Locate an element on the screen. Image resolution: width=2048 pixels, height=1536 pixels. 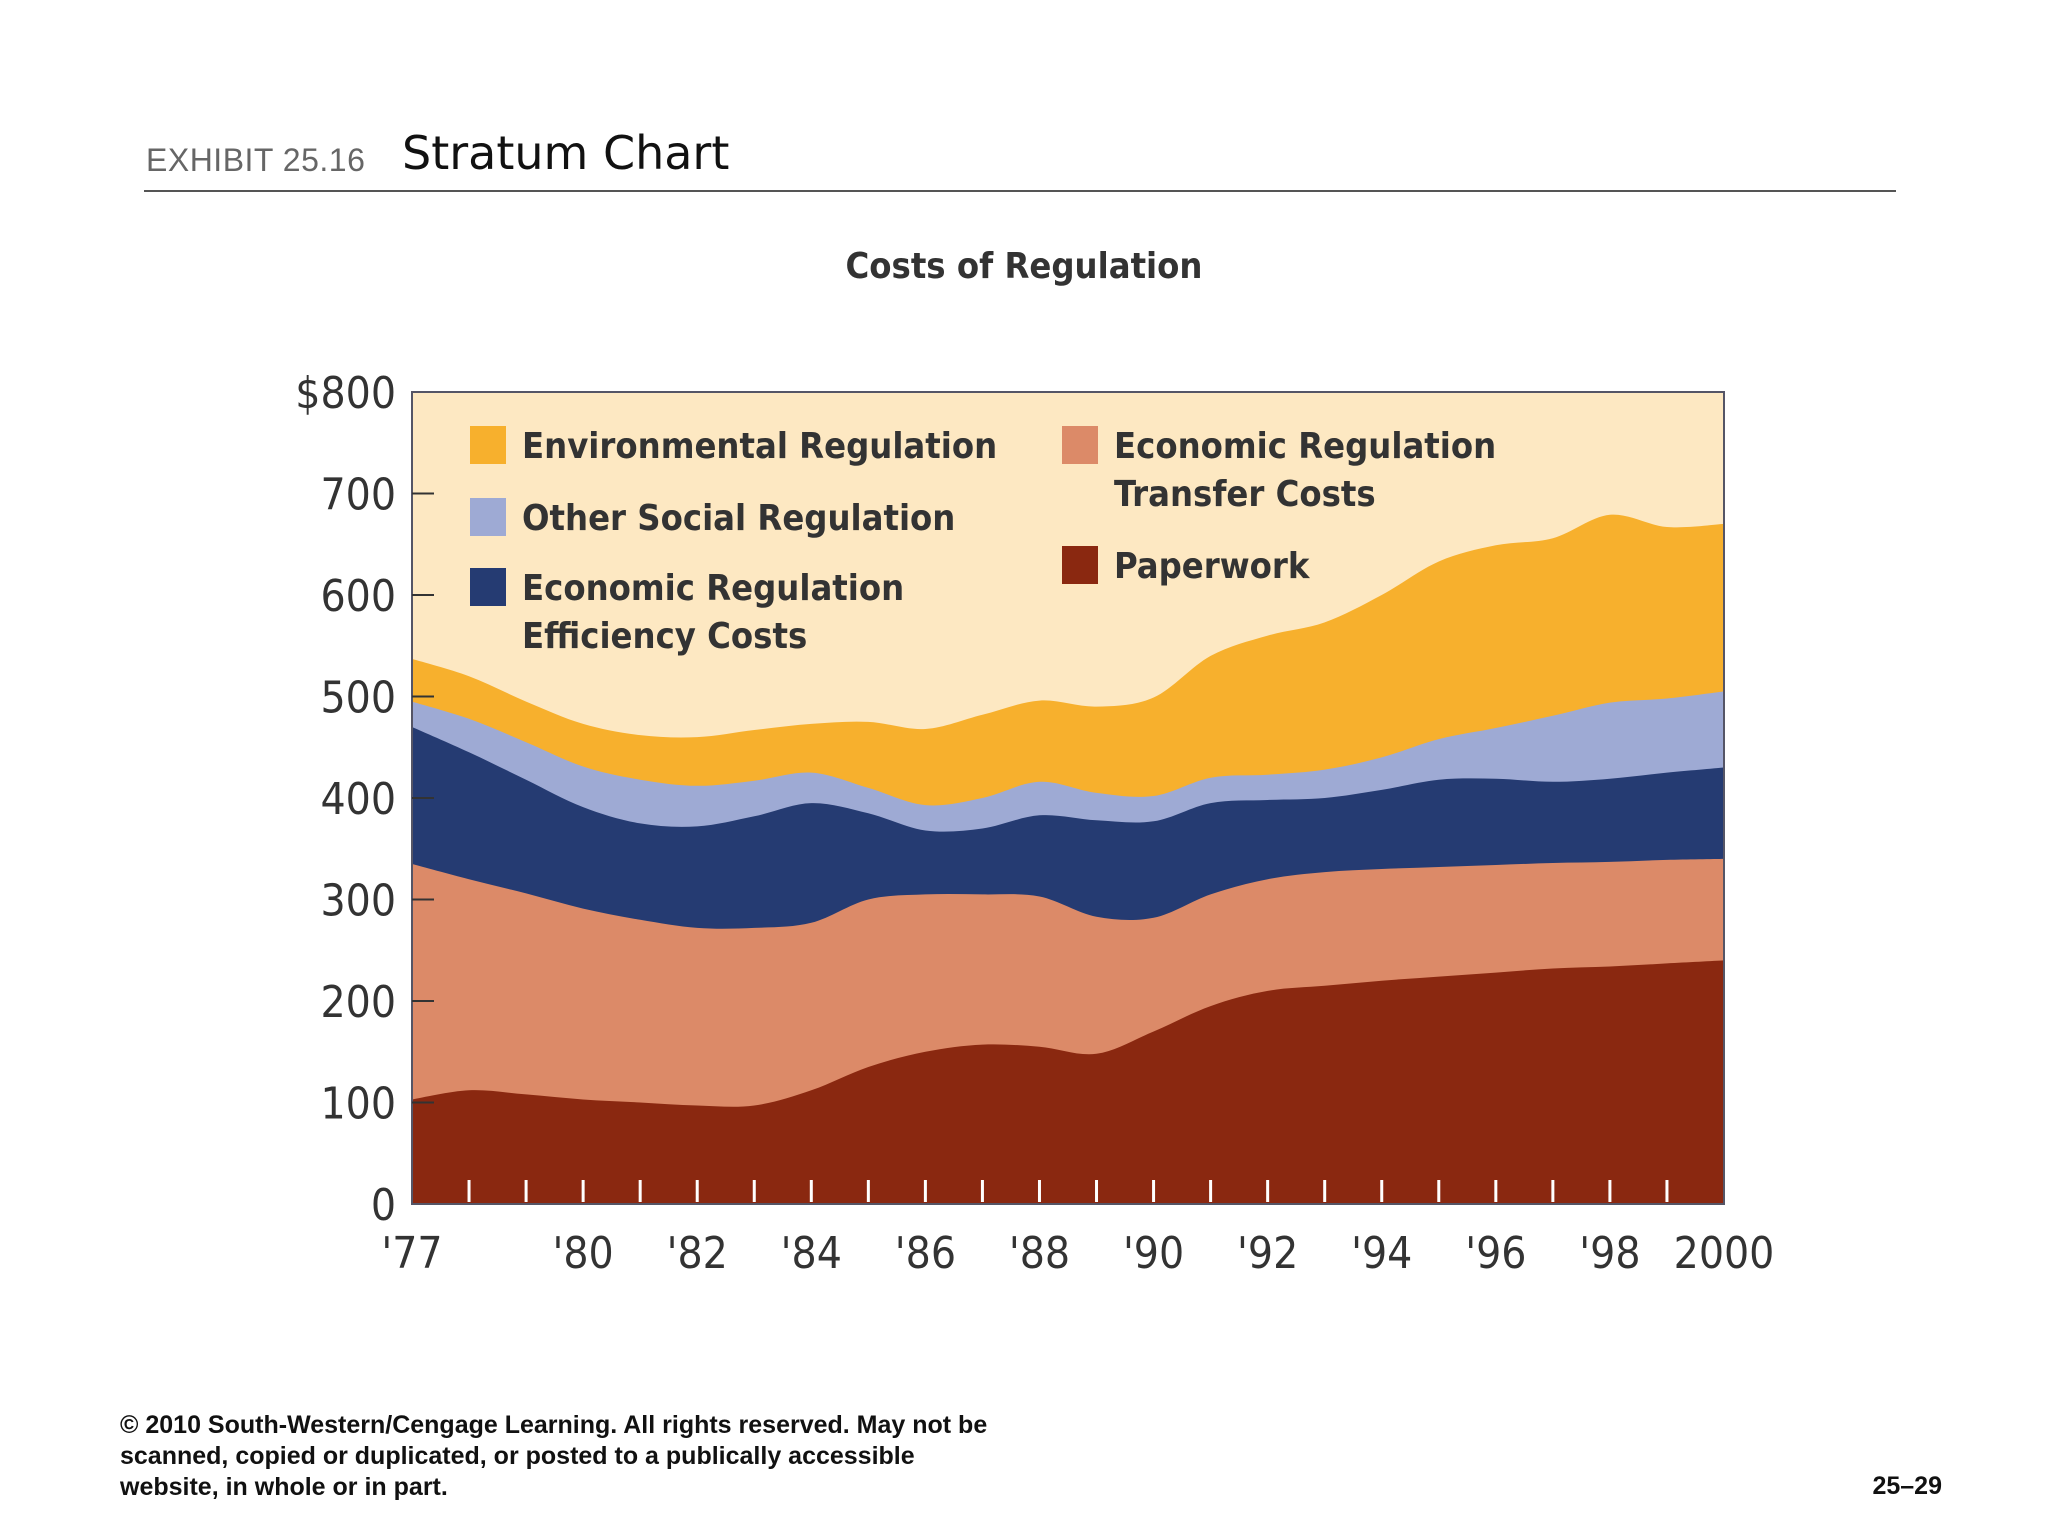
y-tick-label: 0 is located at coordinates (383, 1205).